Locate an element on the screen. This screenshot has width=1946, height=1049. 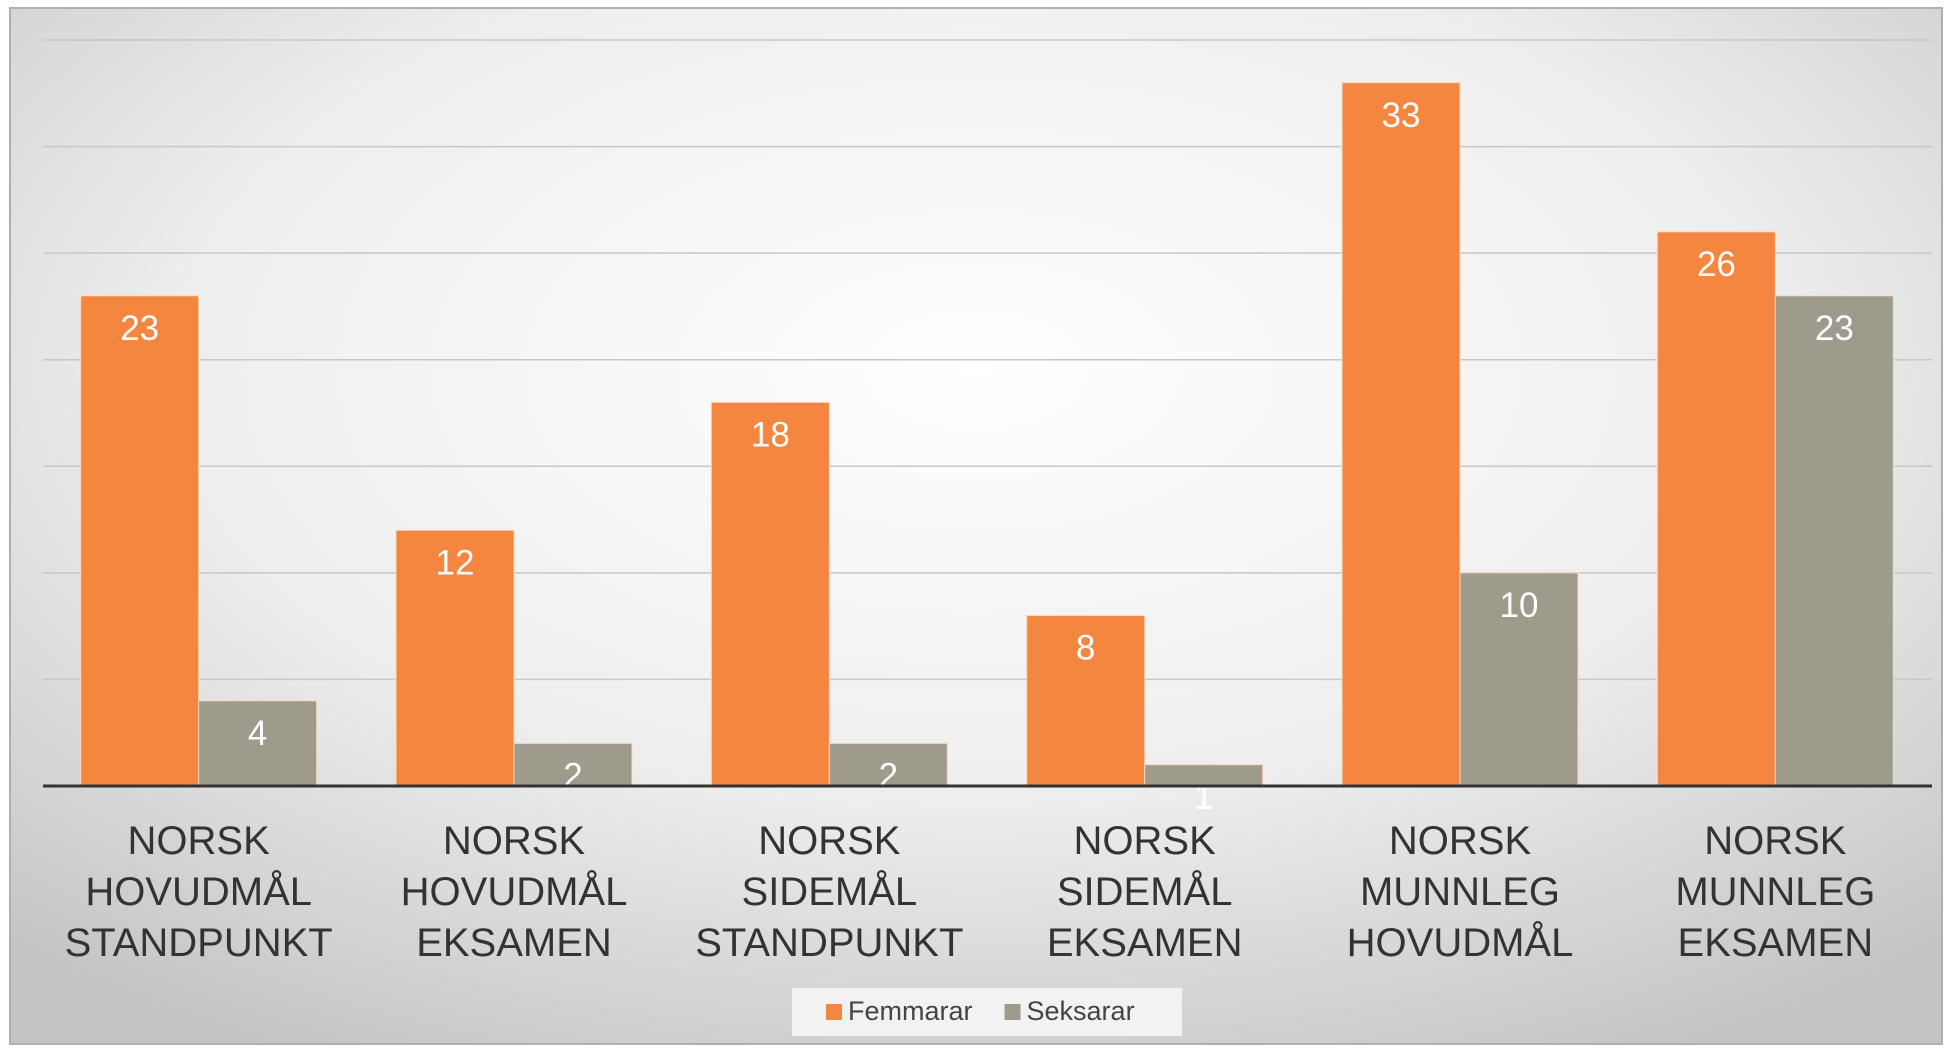
x-tick-label: NORSK MUNNLEG EKSAMEN is located at coordinates (1775, 892).